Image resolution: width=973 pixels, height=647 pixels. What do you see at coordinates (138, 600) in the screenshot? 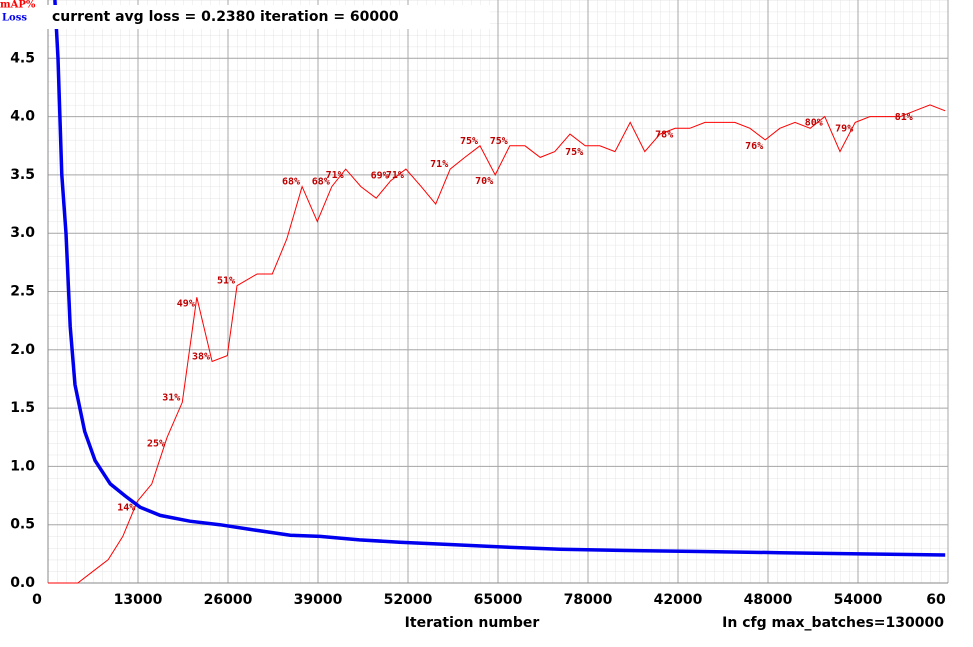
I see `x-tick-label: 13000` at bounding box center [138, 600].